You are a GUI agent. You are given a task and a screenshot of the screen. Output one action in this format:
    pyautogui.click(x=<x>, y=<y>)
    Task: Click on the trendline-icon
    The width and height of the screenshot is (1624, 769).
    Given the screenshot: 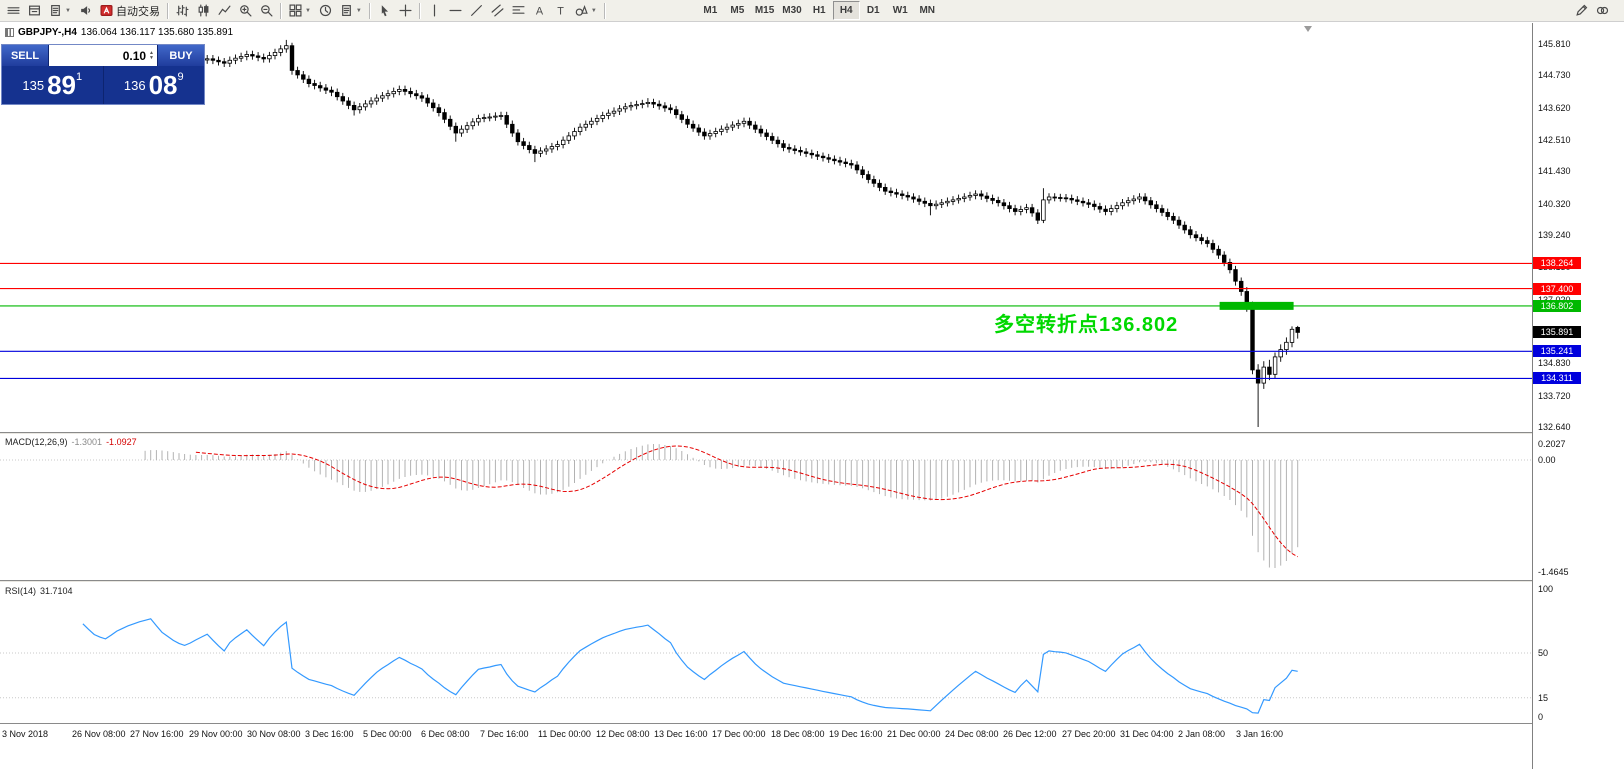 What is the action you would take?
    pyautogui.click(x=476, y=11)
    